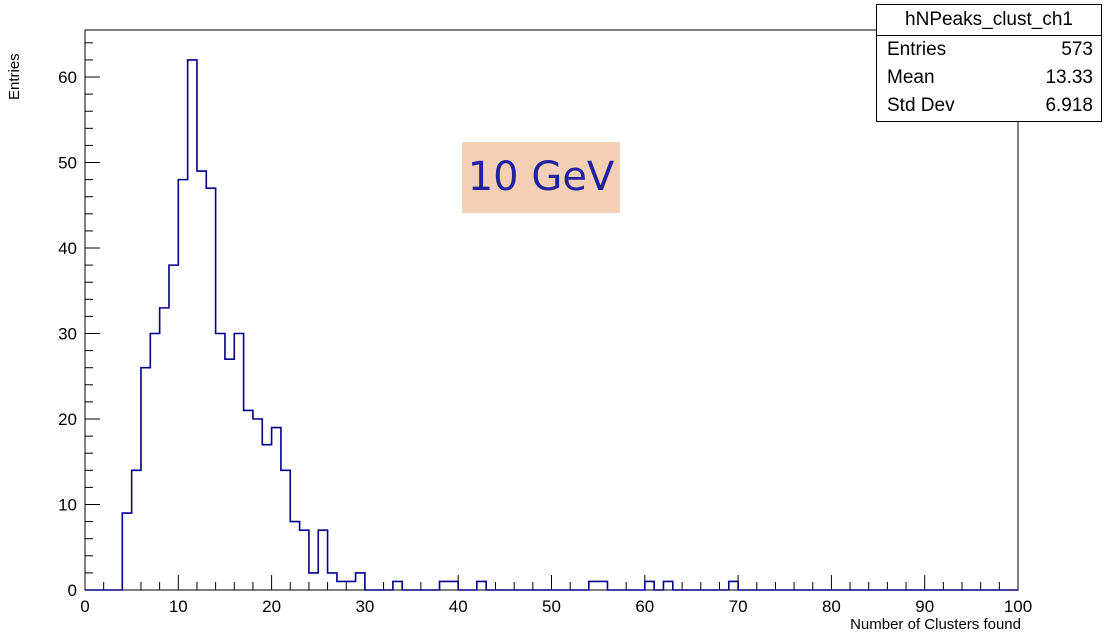  What do you see at coordinates (989, 20) in the screenshot?
I see `stats-title: hNPeaks_clust_ch1` at bounding box center [989, 20].